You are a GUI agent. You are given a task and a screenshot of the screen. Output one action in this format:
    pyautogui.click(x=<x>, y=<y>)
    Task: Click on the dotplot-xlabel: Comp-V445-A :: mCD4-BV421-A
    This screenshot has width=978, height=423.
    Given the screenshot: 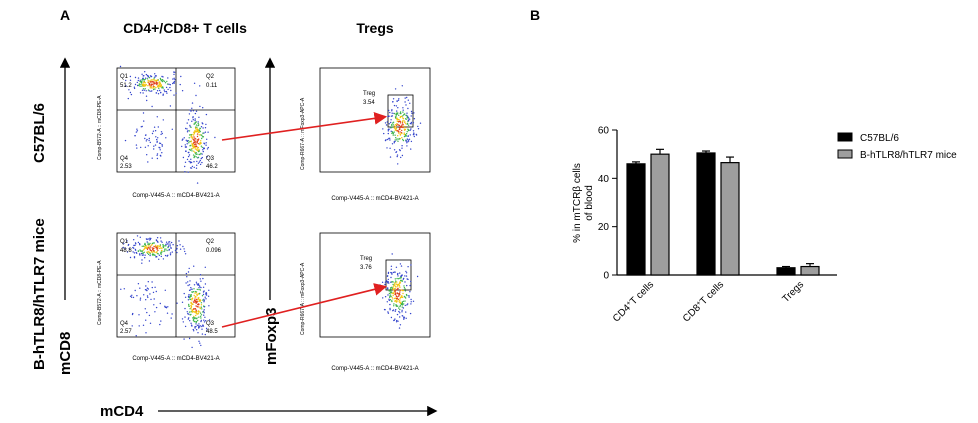 What is the action you would take?
    pyautogui.click(x=175, y=359)
    